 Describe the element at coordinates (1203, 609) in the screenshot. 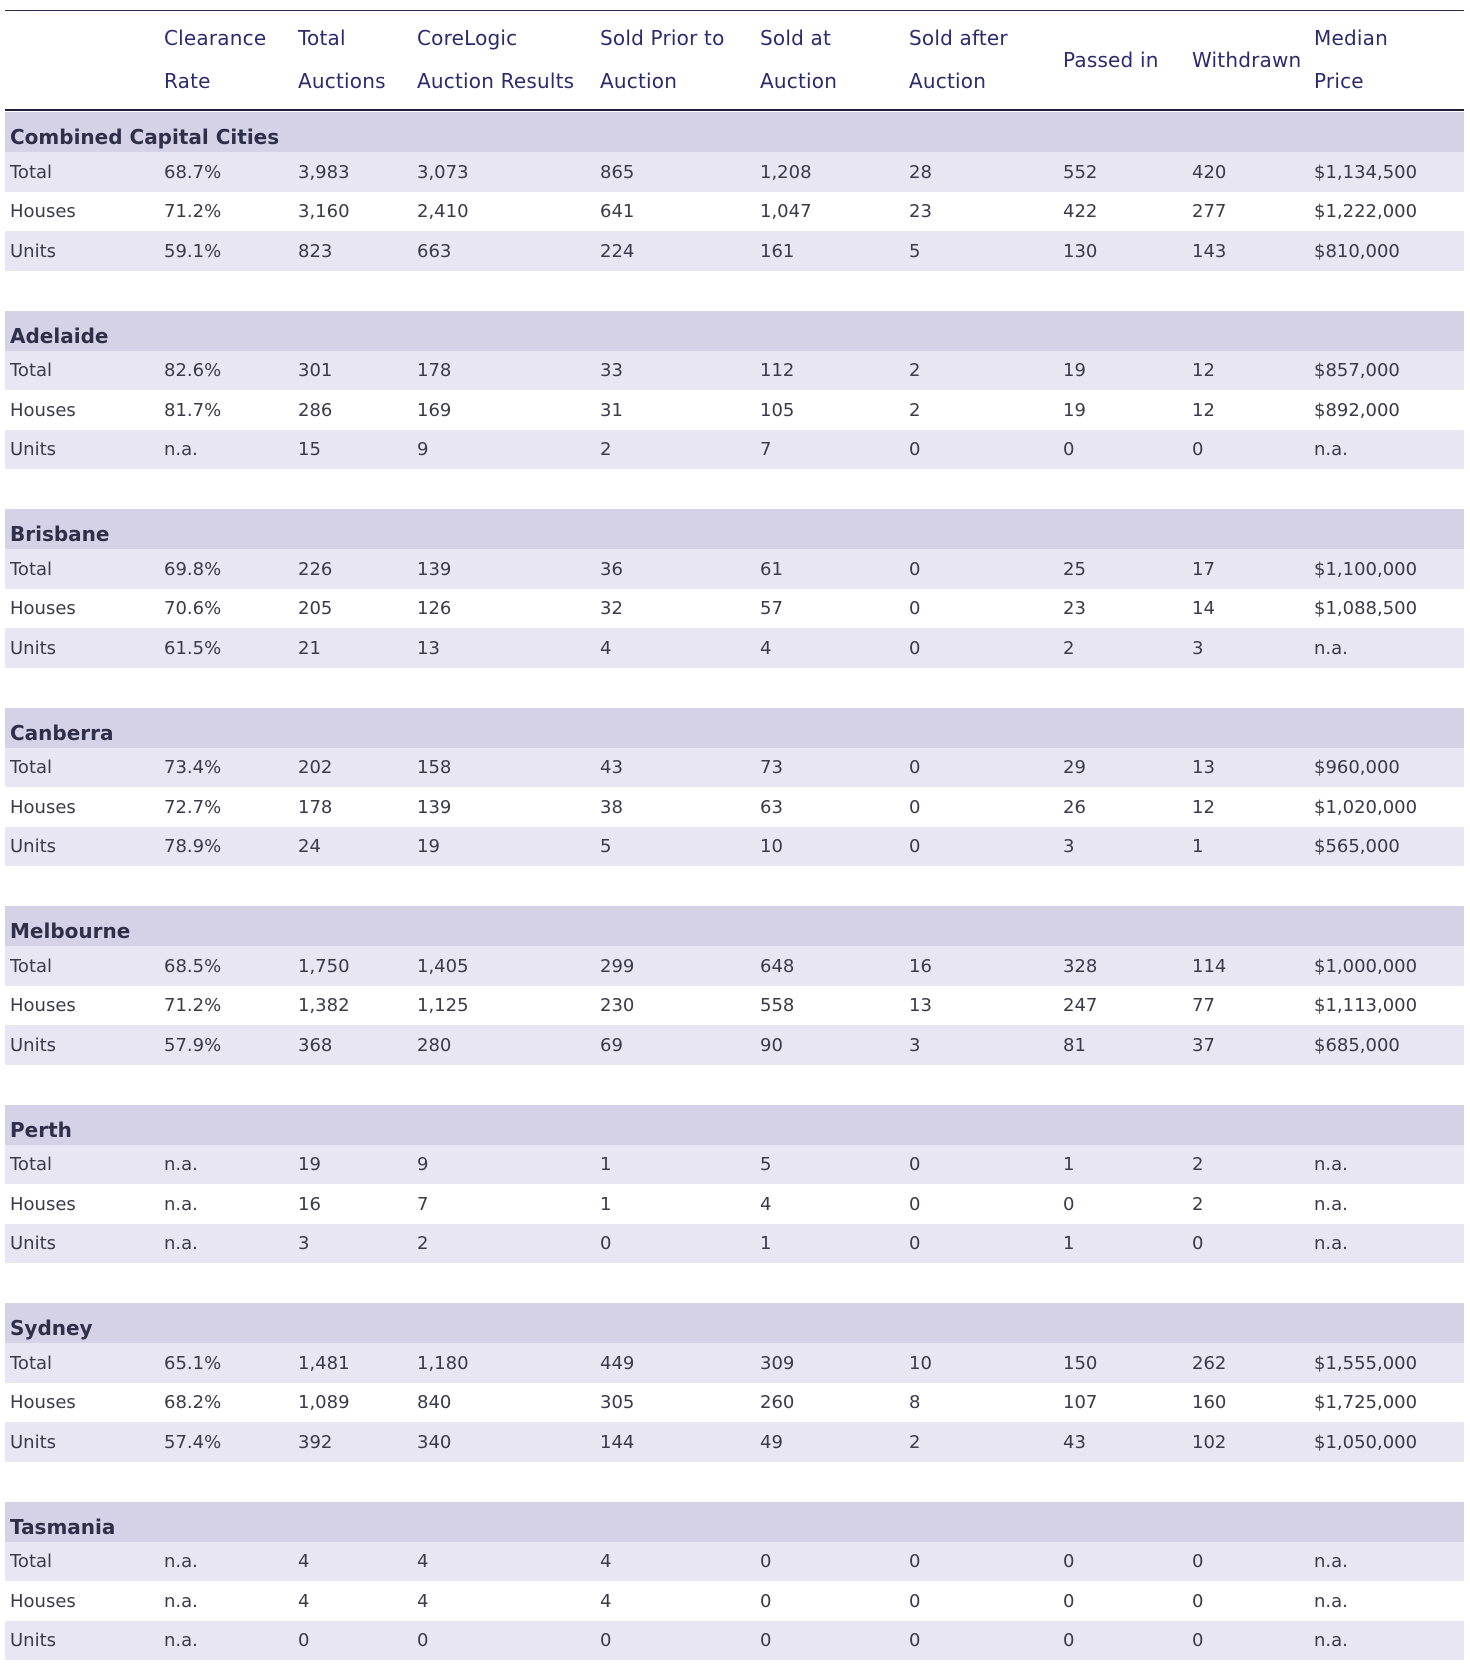

I see `table-cell: 14` at that location.